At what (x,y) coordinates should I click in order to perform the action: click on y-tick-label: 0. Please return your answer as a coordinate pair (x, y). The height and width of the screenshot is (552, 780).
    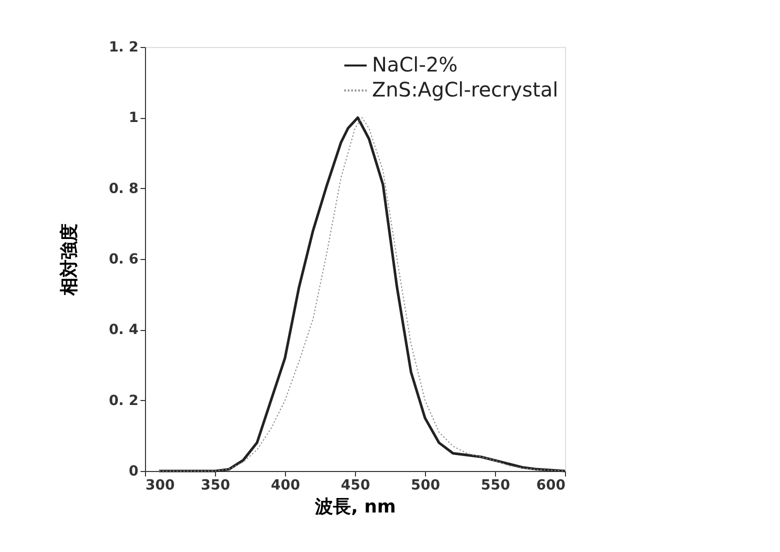
    Looking at the image, I should click on (133, 472).